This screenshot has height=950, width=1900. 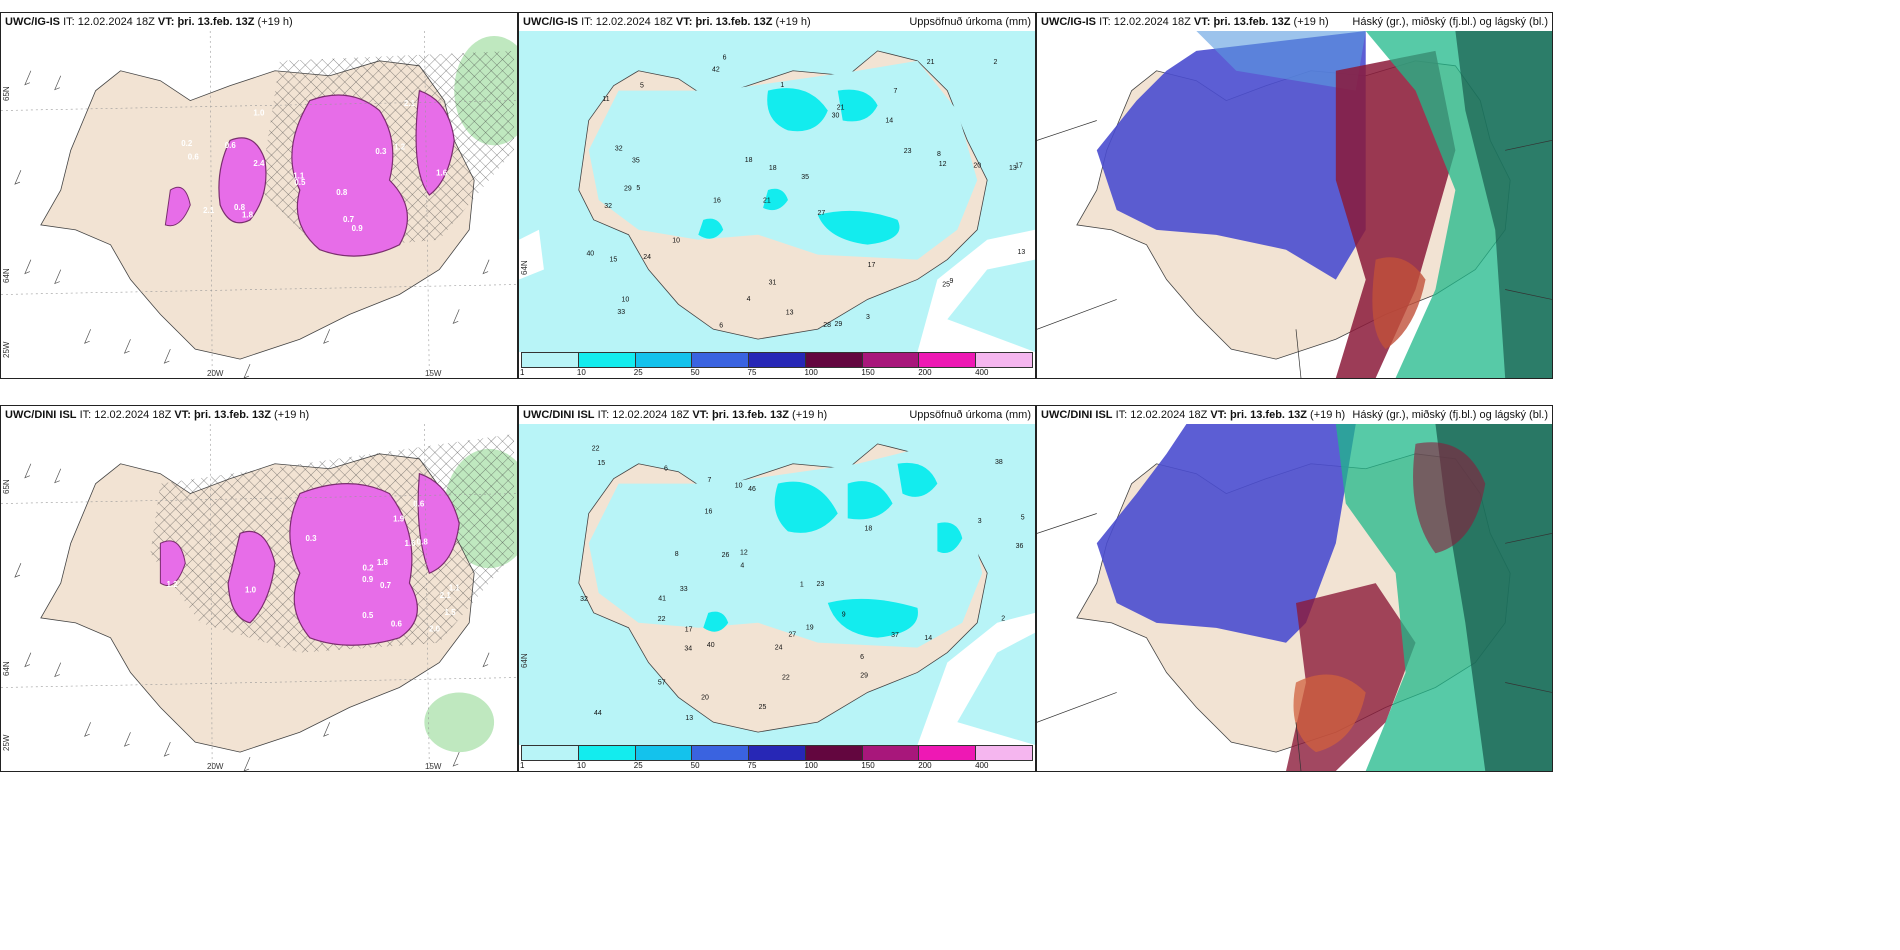 I want to click on colorbar-labels: 1 10 25 50 75 100 150 200 400, so click(x=776, y=373).